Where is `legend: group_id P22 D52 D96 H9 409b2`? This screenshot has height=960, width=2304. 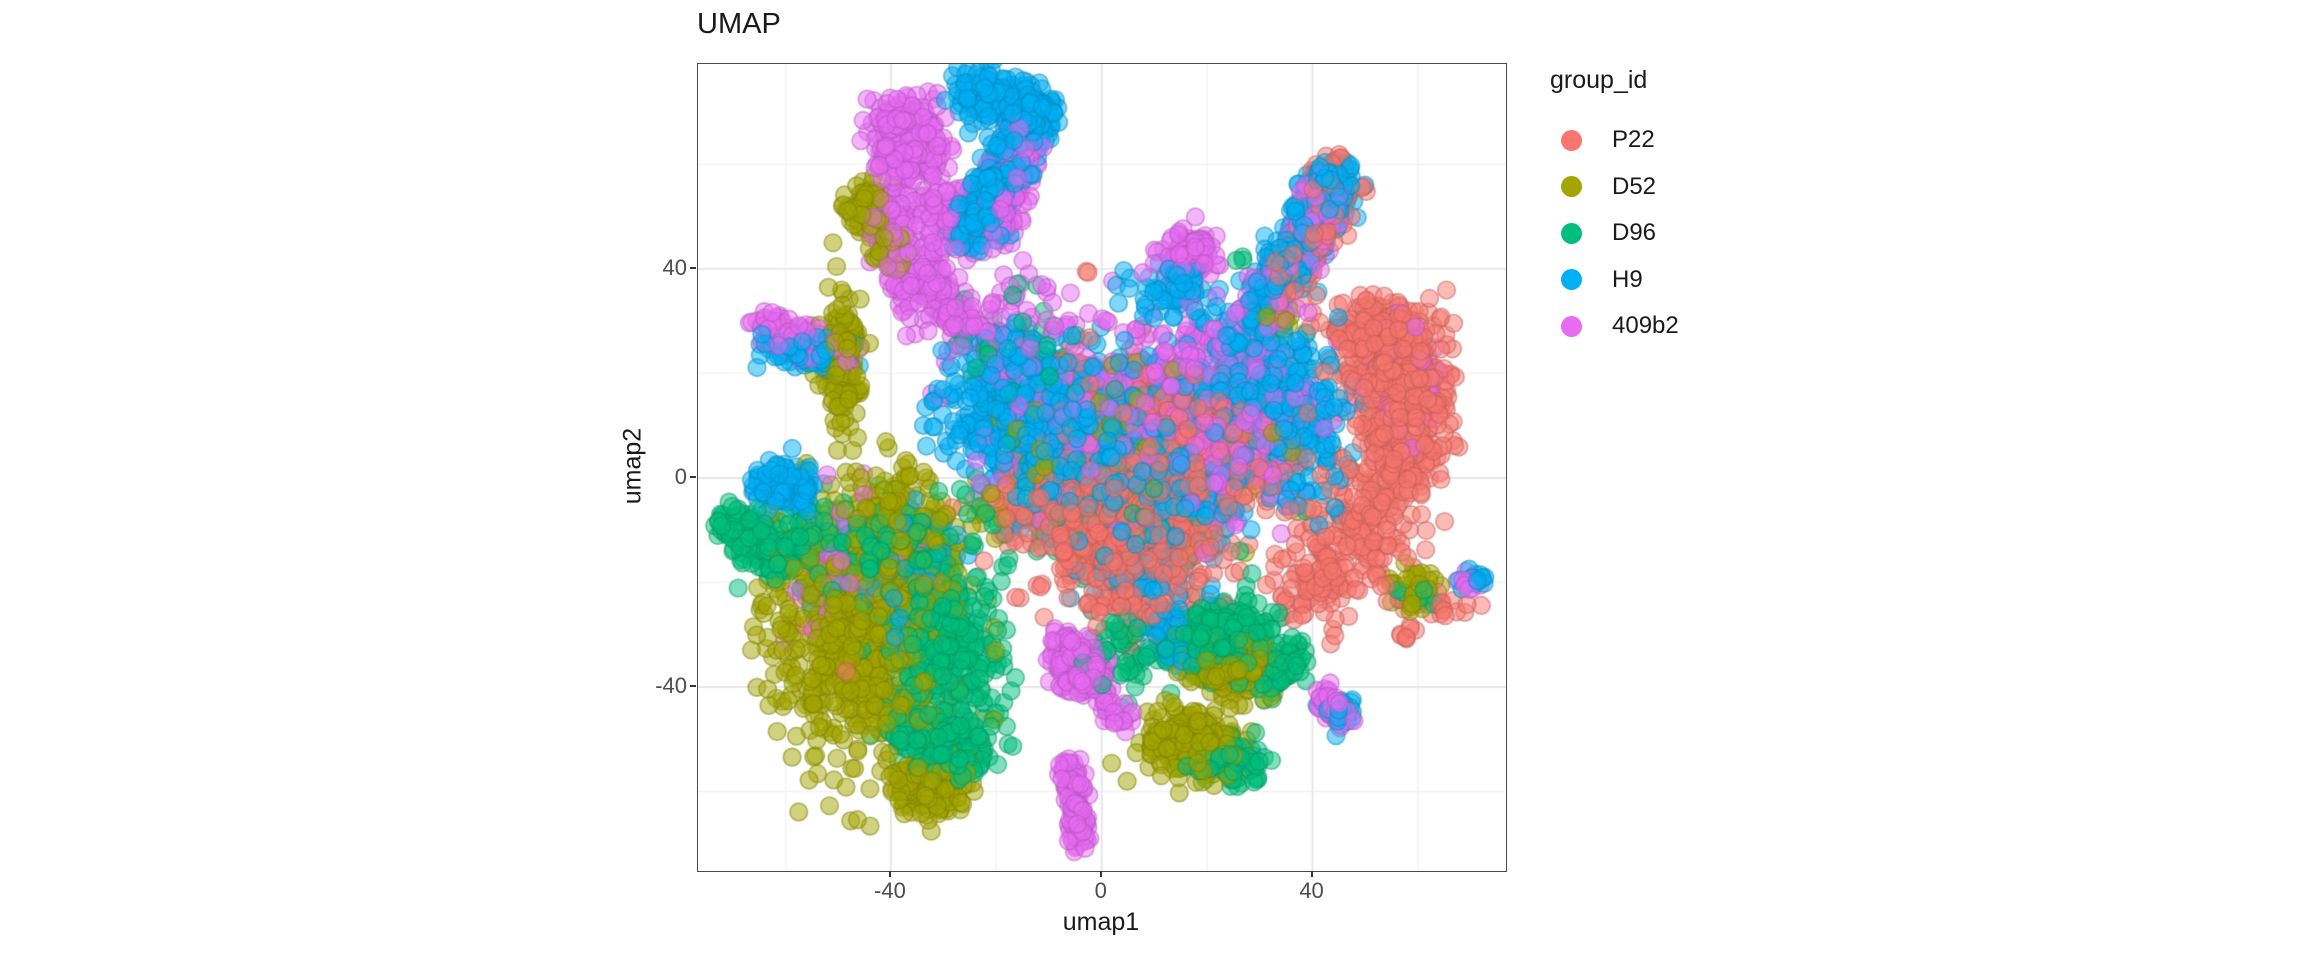
legend: group_id P22 D52 D96 H9 409b2 is located at coordinates (1614, 208).